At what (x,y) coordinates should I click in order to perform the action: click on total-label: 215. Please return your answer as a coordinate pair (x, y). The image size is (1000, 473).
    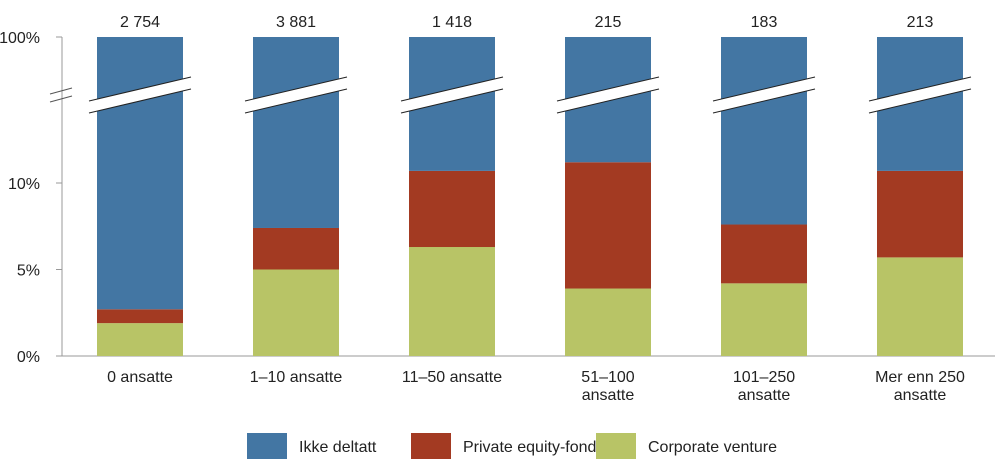
    Looking at the image, I should click on (608, 22).